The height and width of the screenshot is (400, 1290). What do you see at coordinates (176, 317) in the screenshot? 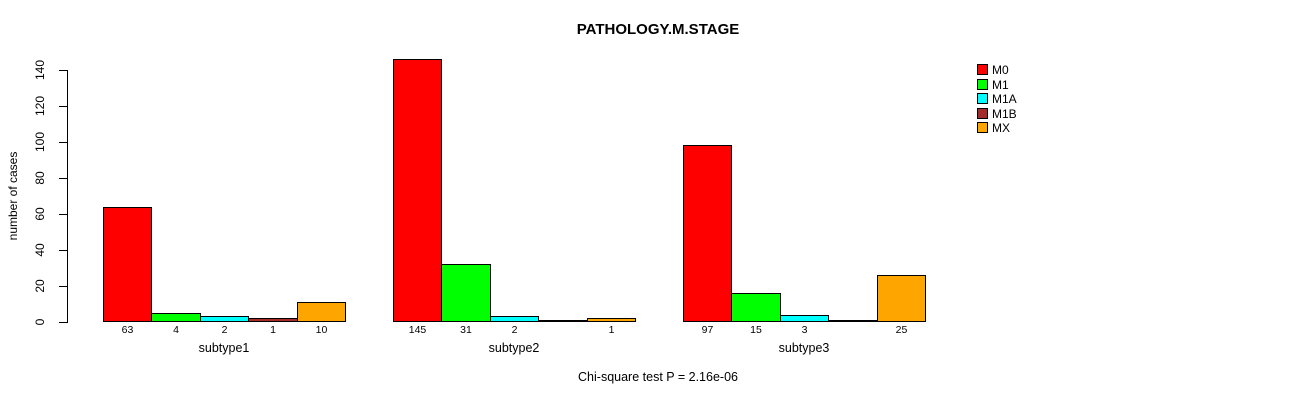
I see `bar-subtype1-M1` at bounding box center [176, 317].